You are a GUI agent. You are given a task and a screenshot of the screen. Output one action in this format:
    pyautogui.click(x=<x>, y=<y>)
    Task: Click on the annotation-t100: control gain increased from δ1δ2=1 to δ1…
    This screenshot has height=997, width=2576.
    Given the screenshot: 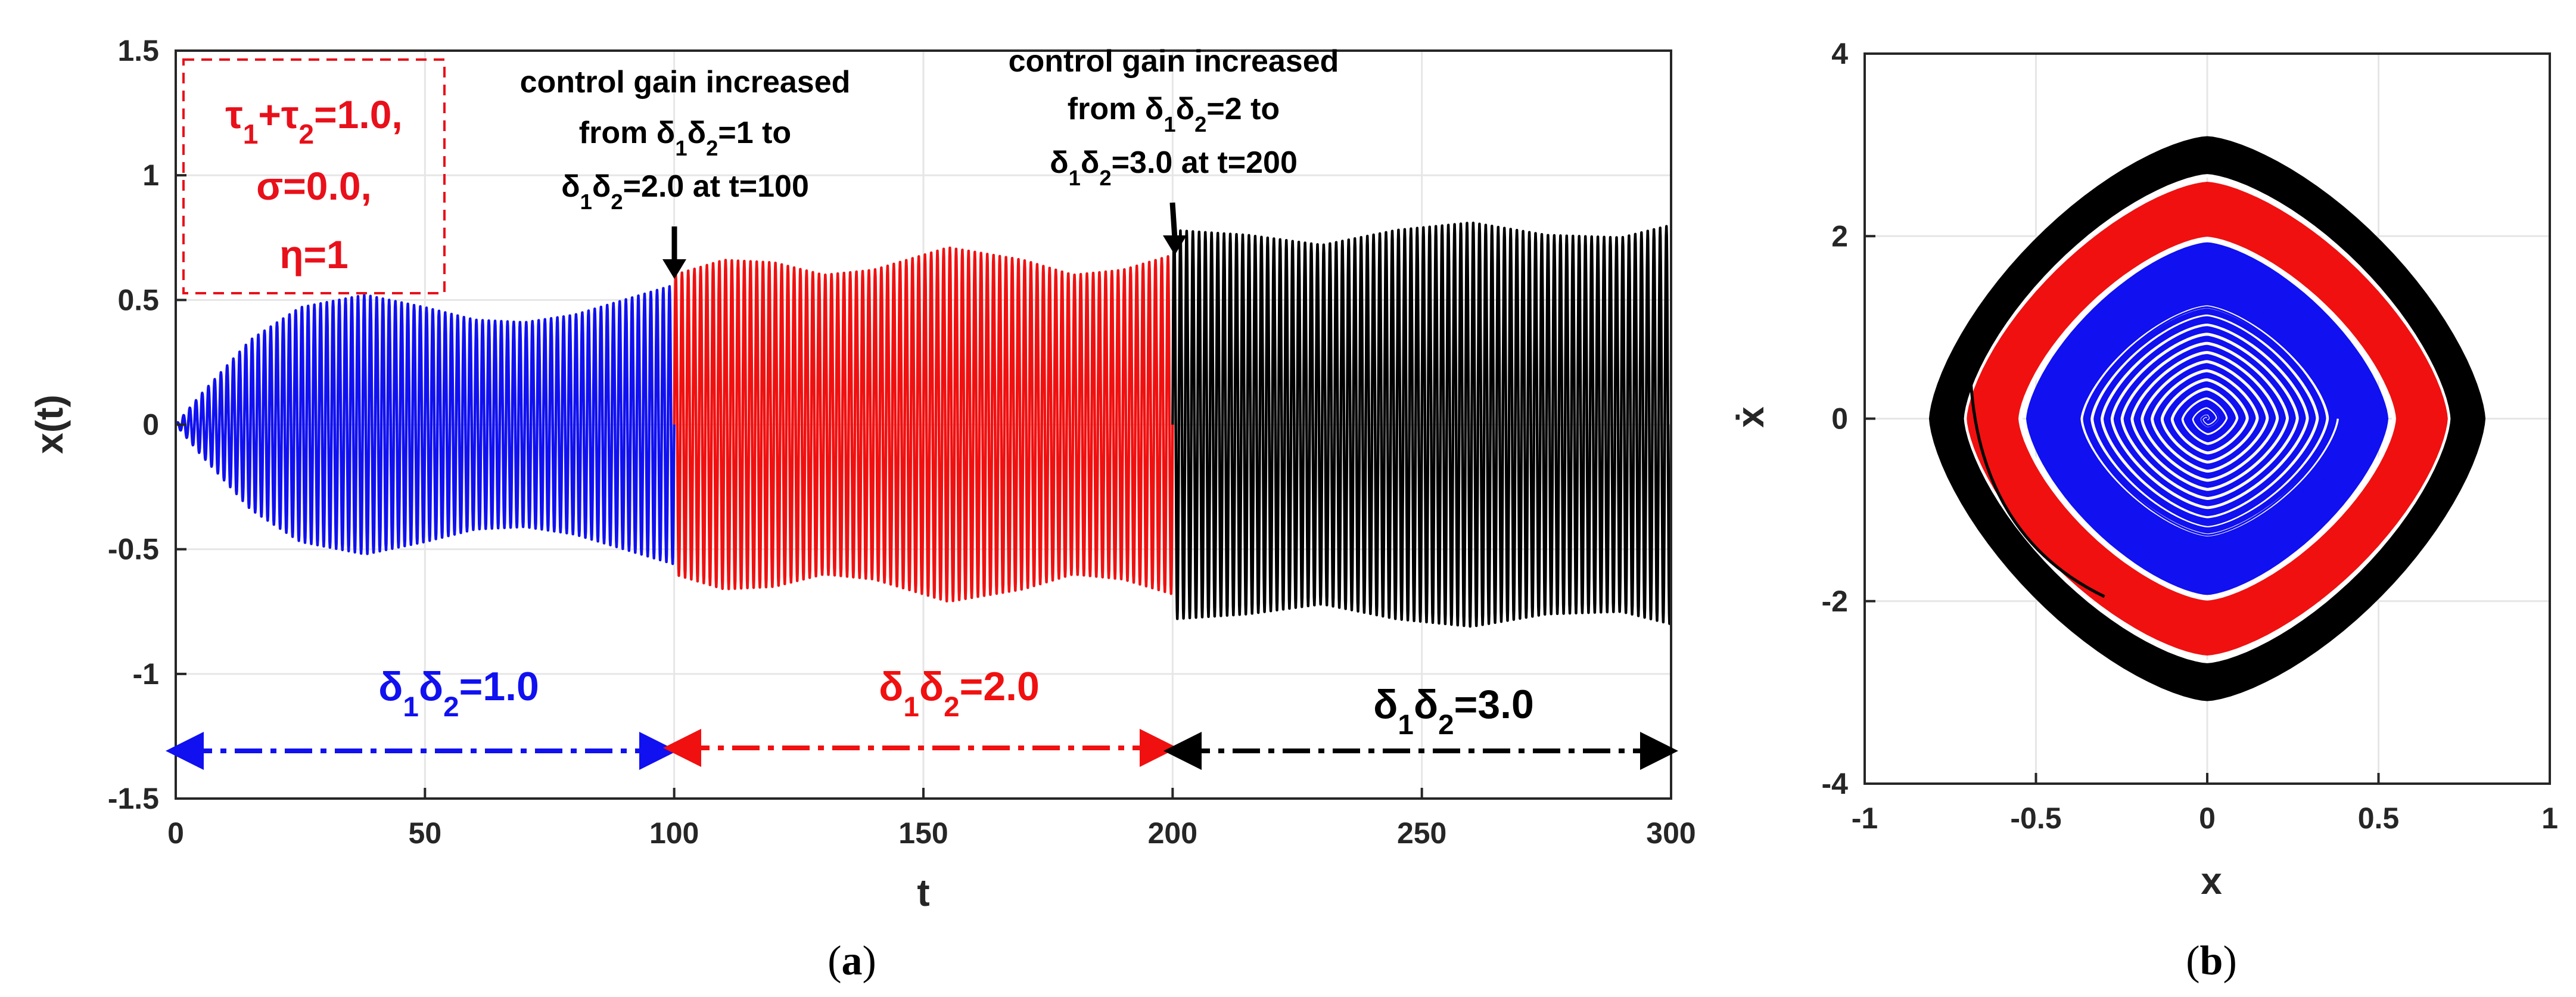 What is the action you would take?
    pyautogui.click(x=685, y=172)
    